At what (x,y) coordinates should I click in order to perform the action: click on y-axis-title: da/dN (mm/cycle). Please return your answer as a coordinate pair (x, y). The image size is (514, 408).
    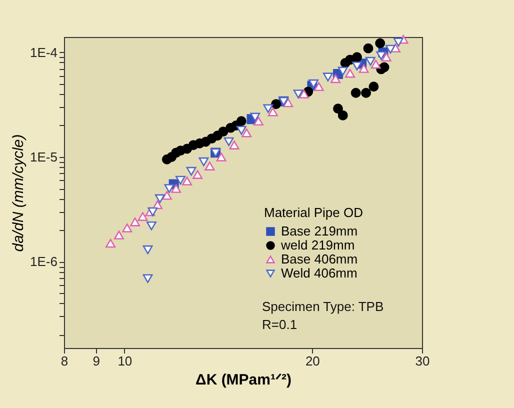
    Looking at the image, I should click on (19, 193).